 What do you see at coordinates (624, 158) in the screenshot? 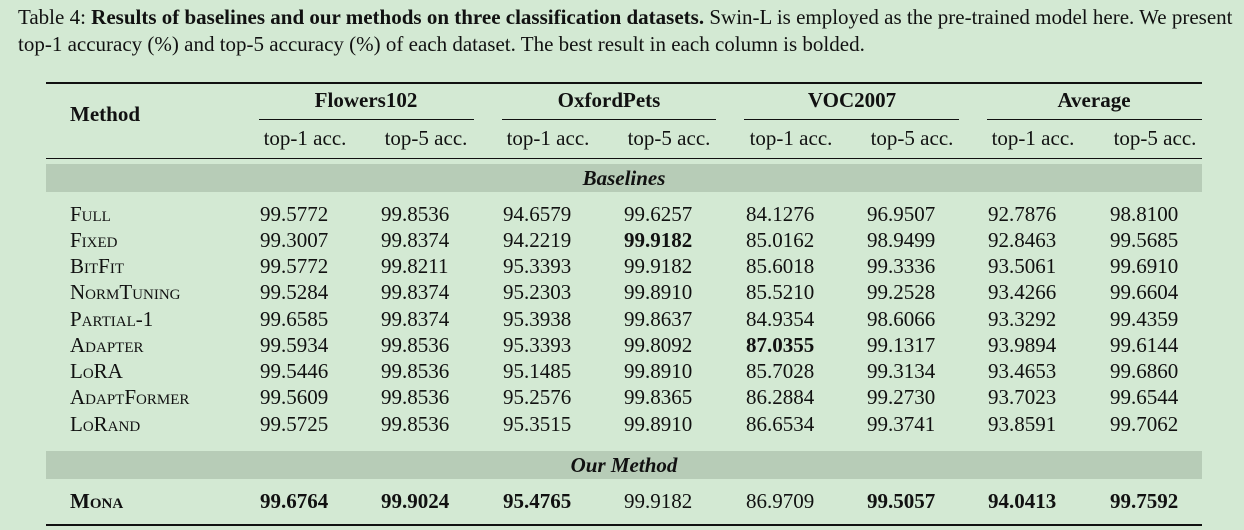
I see `header-rule` at bounding box center [624, 158].